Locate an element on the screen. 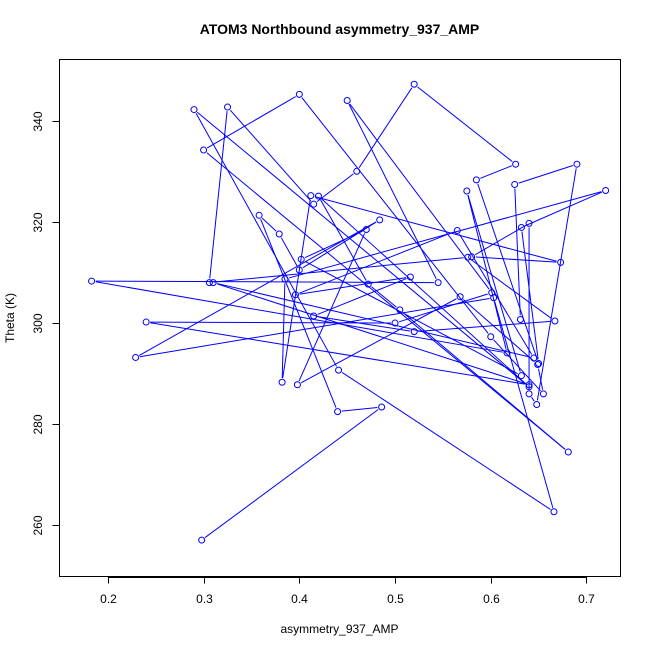 This screenshot has width=650, height=650. x-tick-label: 0.3 is located at coordinates (204, 599).